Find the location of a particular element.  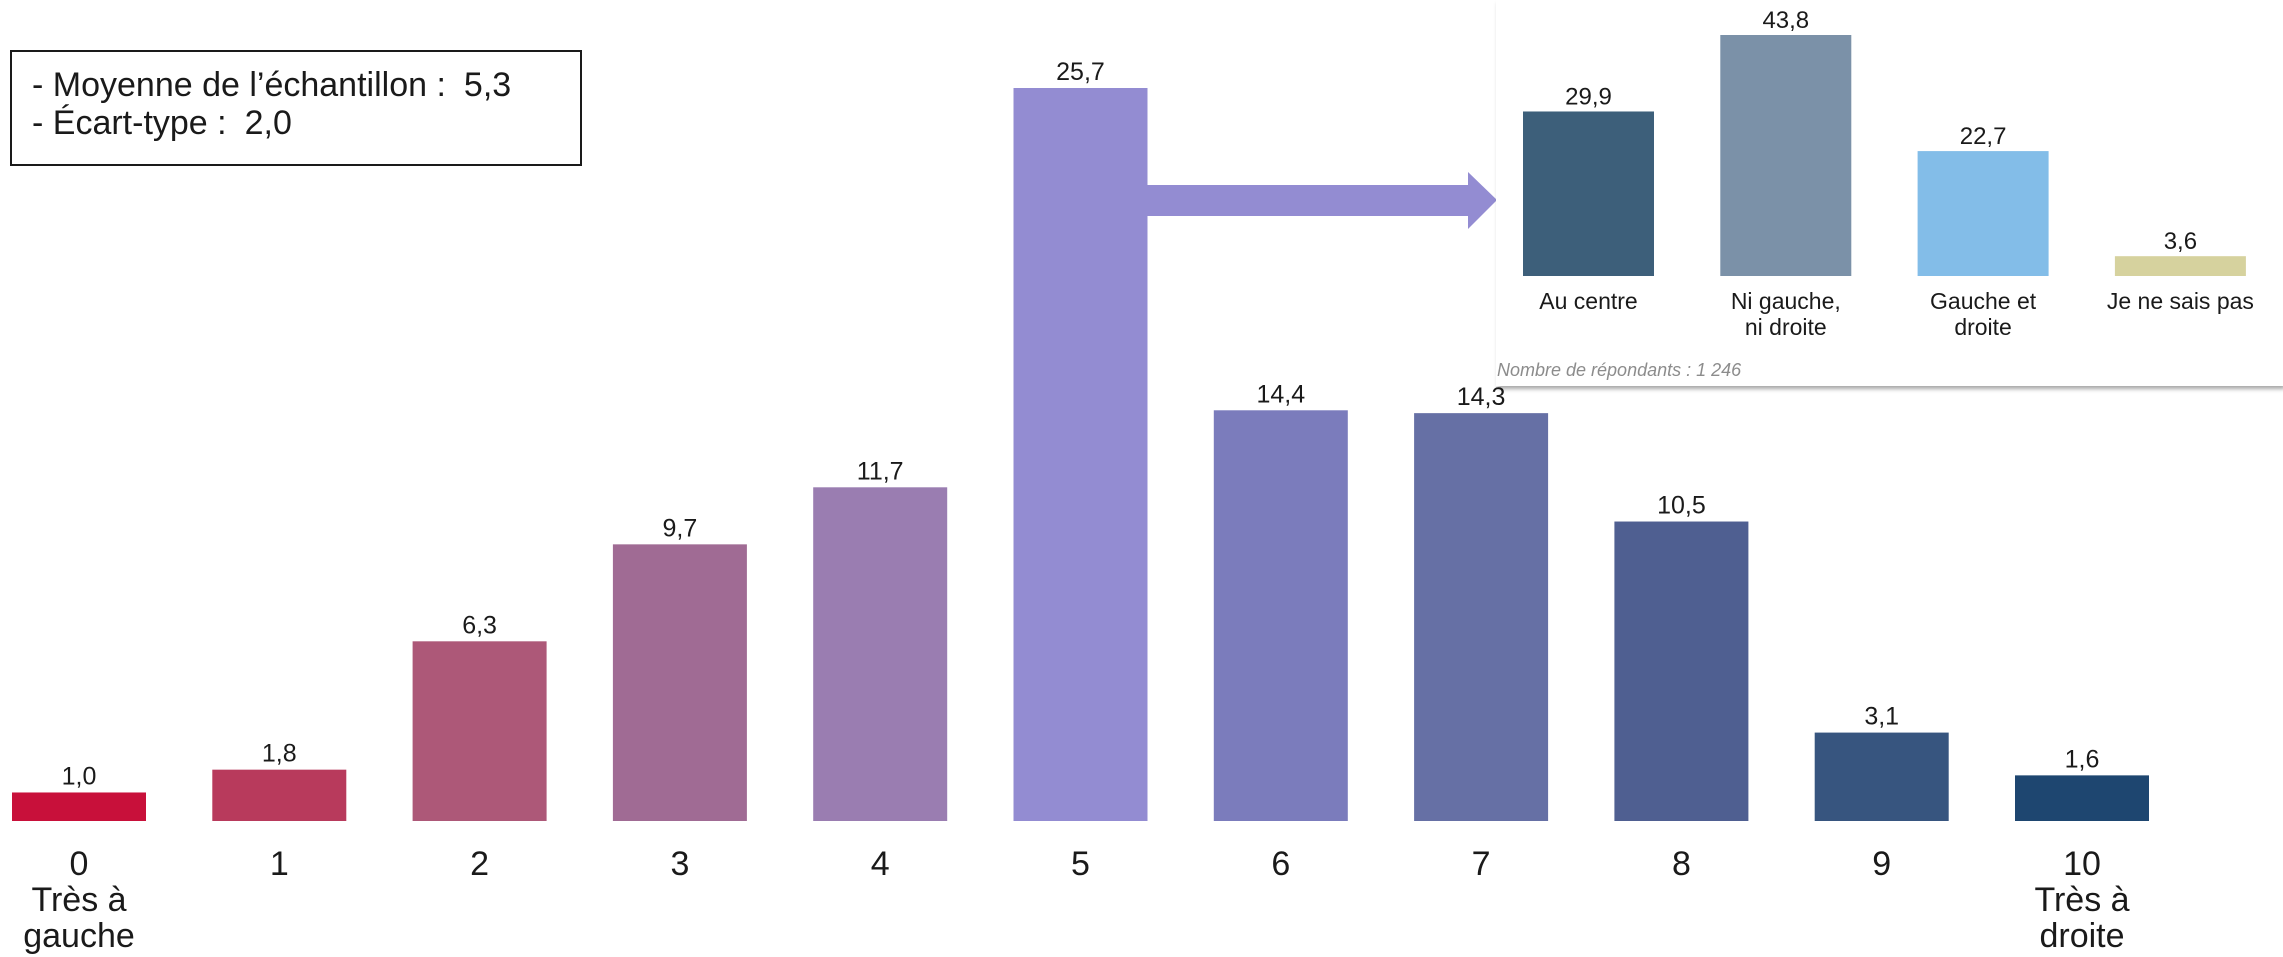

x-tick-label-5: 5 is located at coordinates (1080, 864).